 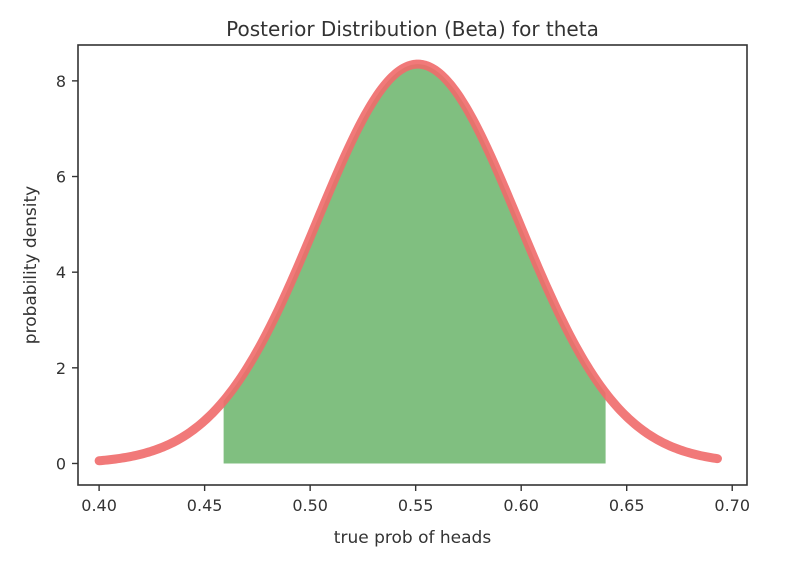 What do you see at coordinates (61, 81) in the screenshot?
I see `y-tick-label: 8` at bounding box center [61, 81].